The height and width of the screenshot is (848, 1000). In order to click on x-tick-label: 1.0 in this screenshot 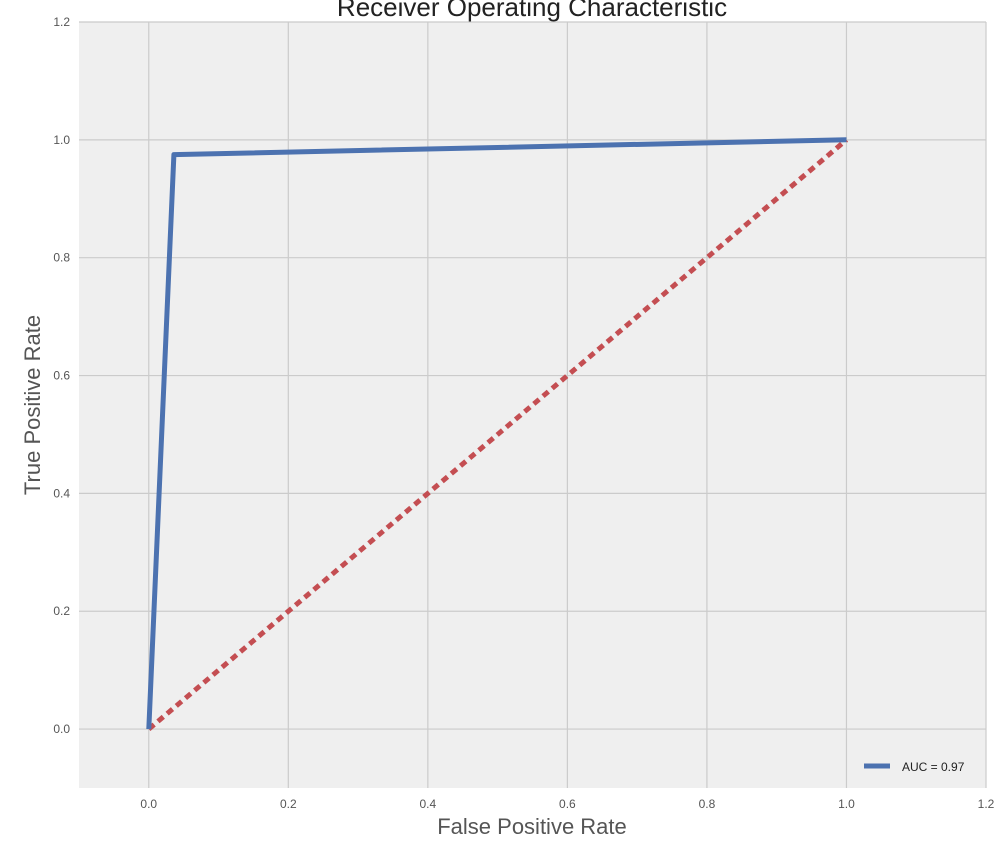, I will do `click(846, 804)`.